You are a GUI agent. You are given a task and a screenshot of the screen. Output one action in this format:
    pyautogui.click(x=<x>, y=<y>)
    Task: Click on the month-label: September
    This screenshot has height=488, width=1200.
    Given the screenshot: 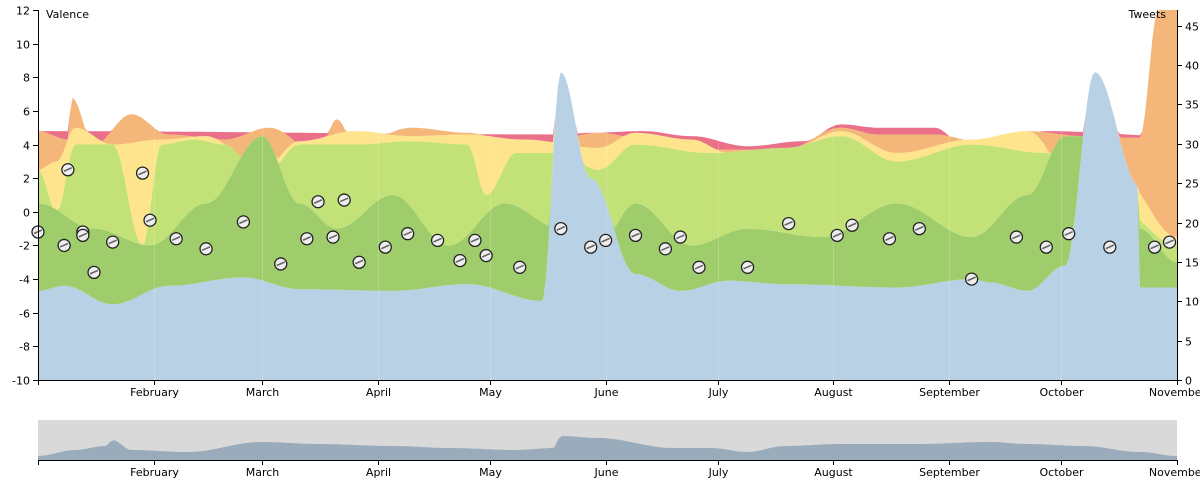 What is the action you would take?
    pyautogui.click(x=949, y=392)
    